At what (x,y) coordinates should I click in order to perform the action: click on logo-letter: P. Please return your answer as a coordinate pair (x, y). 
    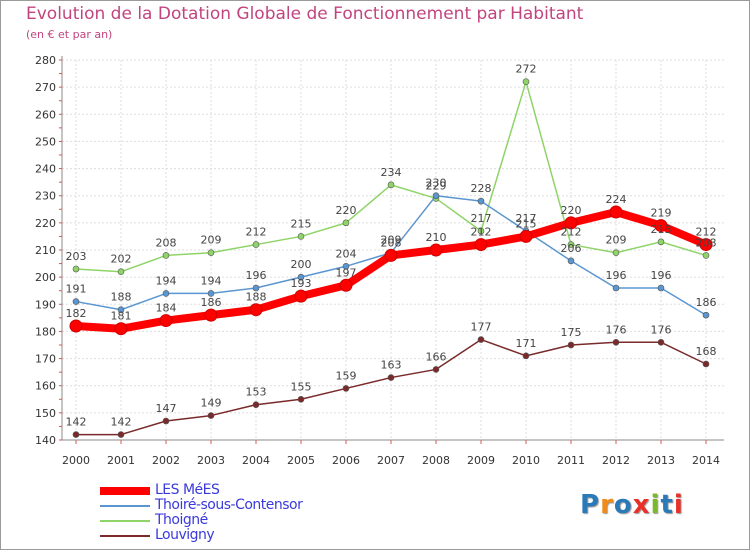
    Looking at the image, I should click on (590, 505).